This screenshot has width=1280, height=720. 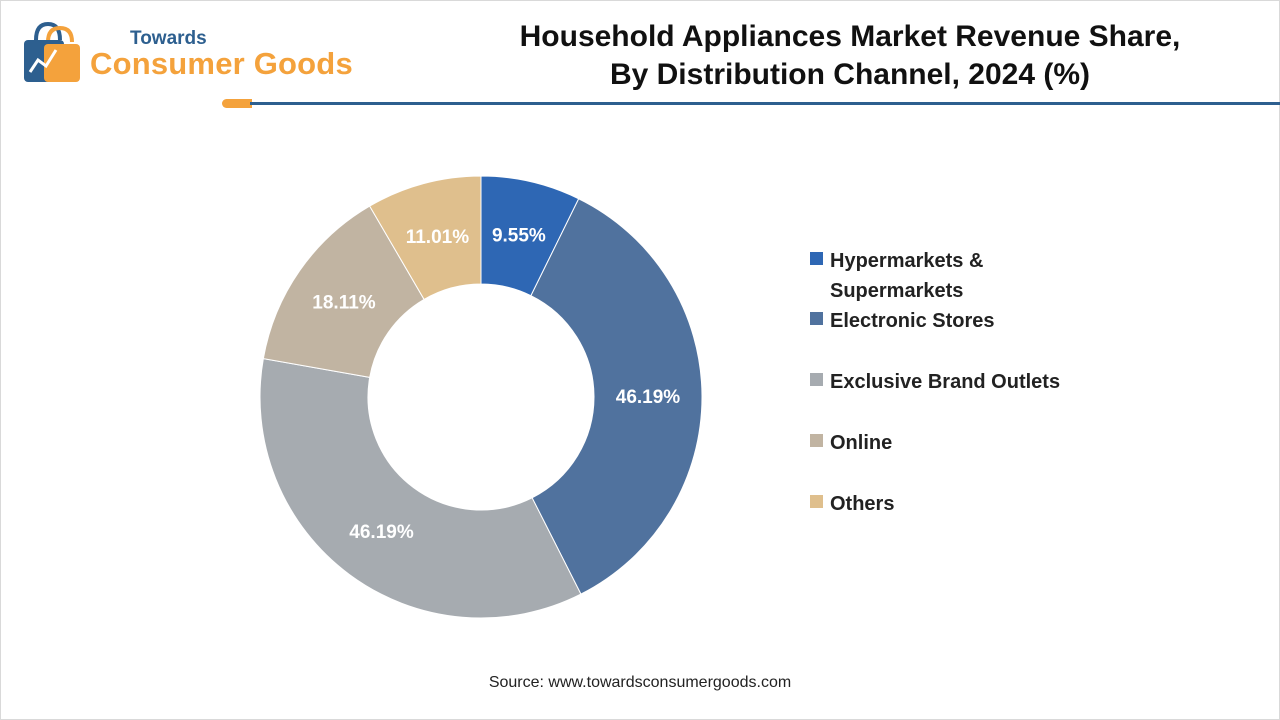 What do you see at coordinates (343, 302) in the screenshot?
I see `slice-data-label: 18.11%` at bounding box center [343, 302].